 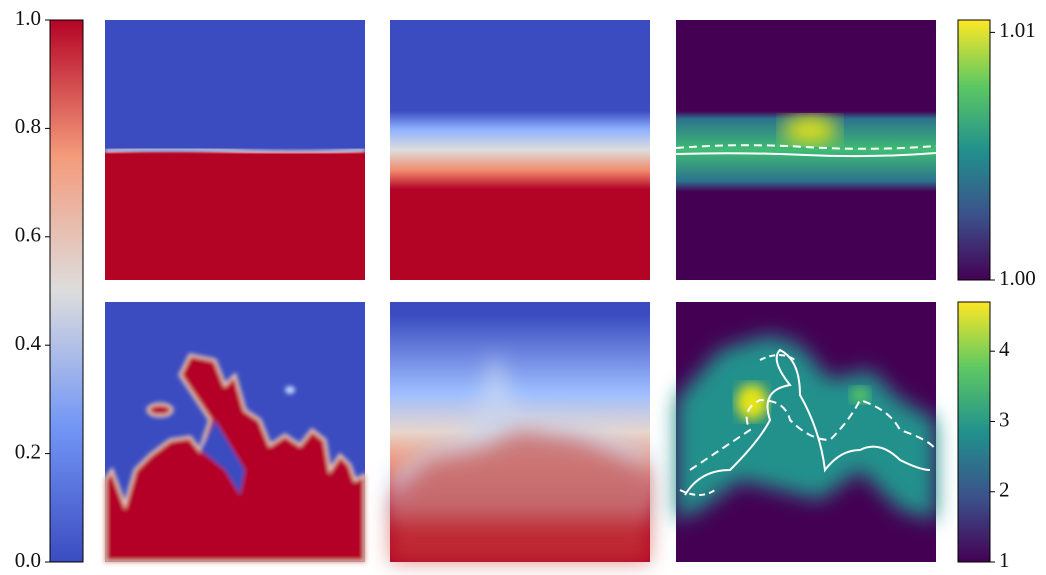 I want to click on tick-label: 1, so click(x=1004, y=560).